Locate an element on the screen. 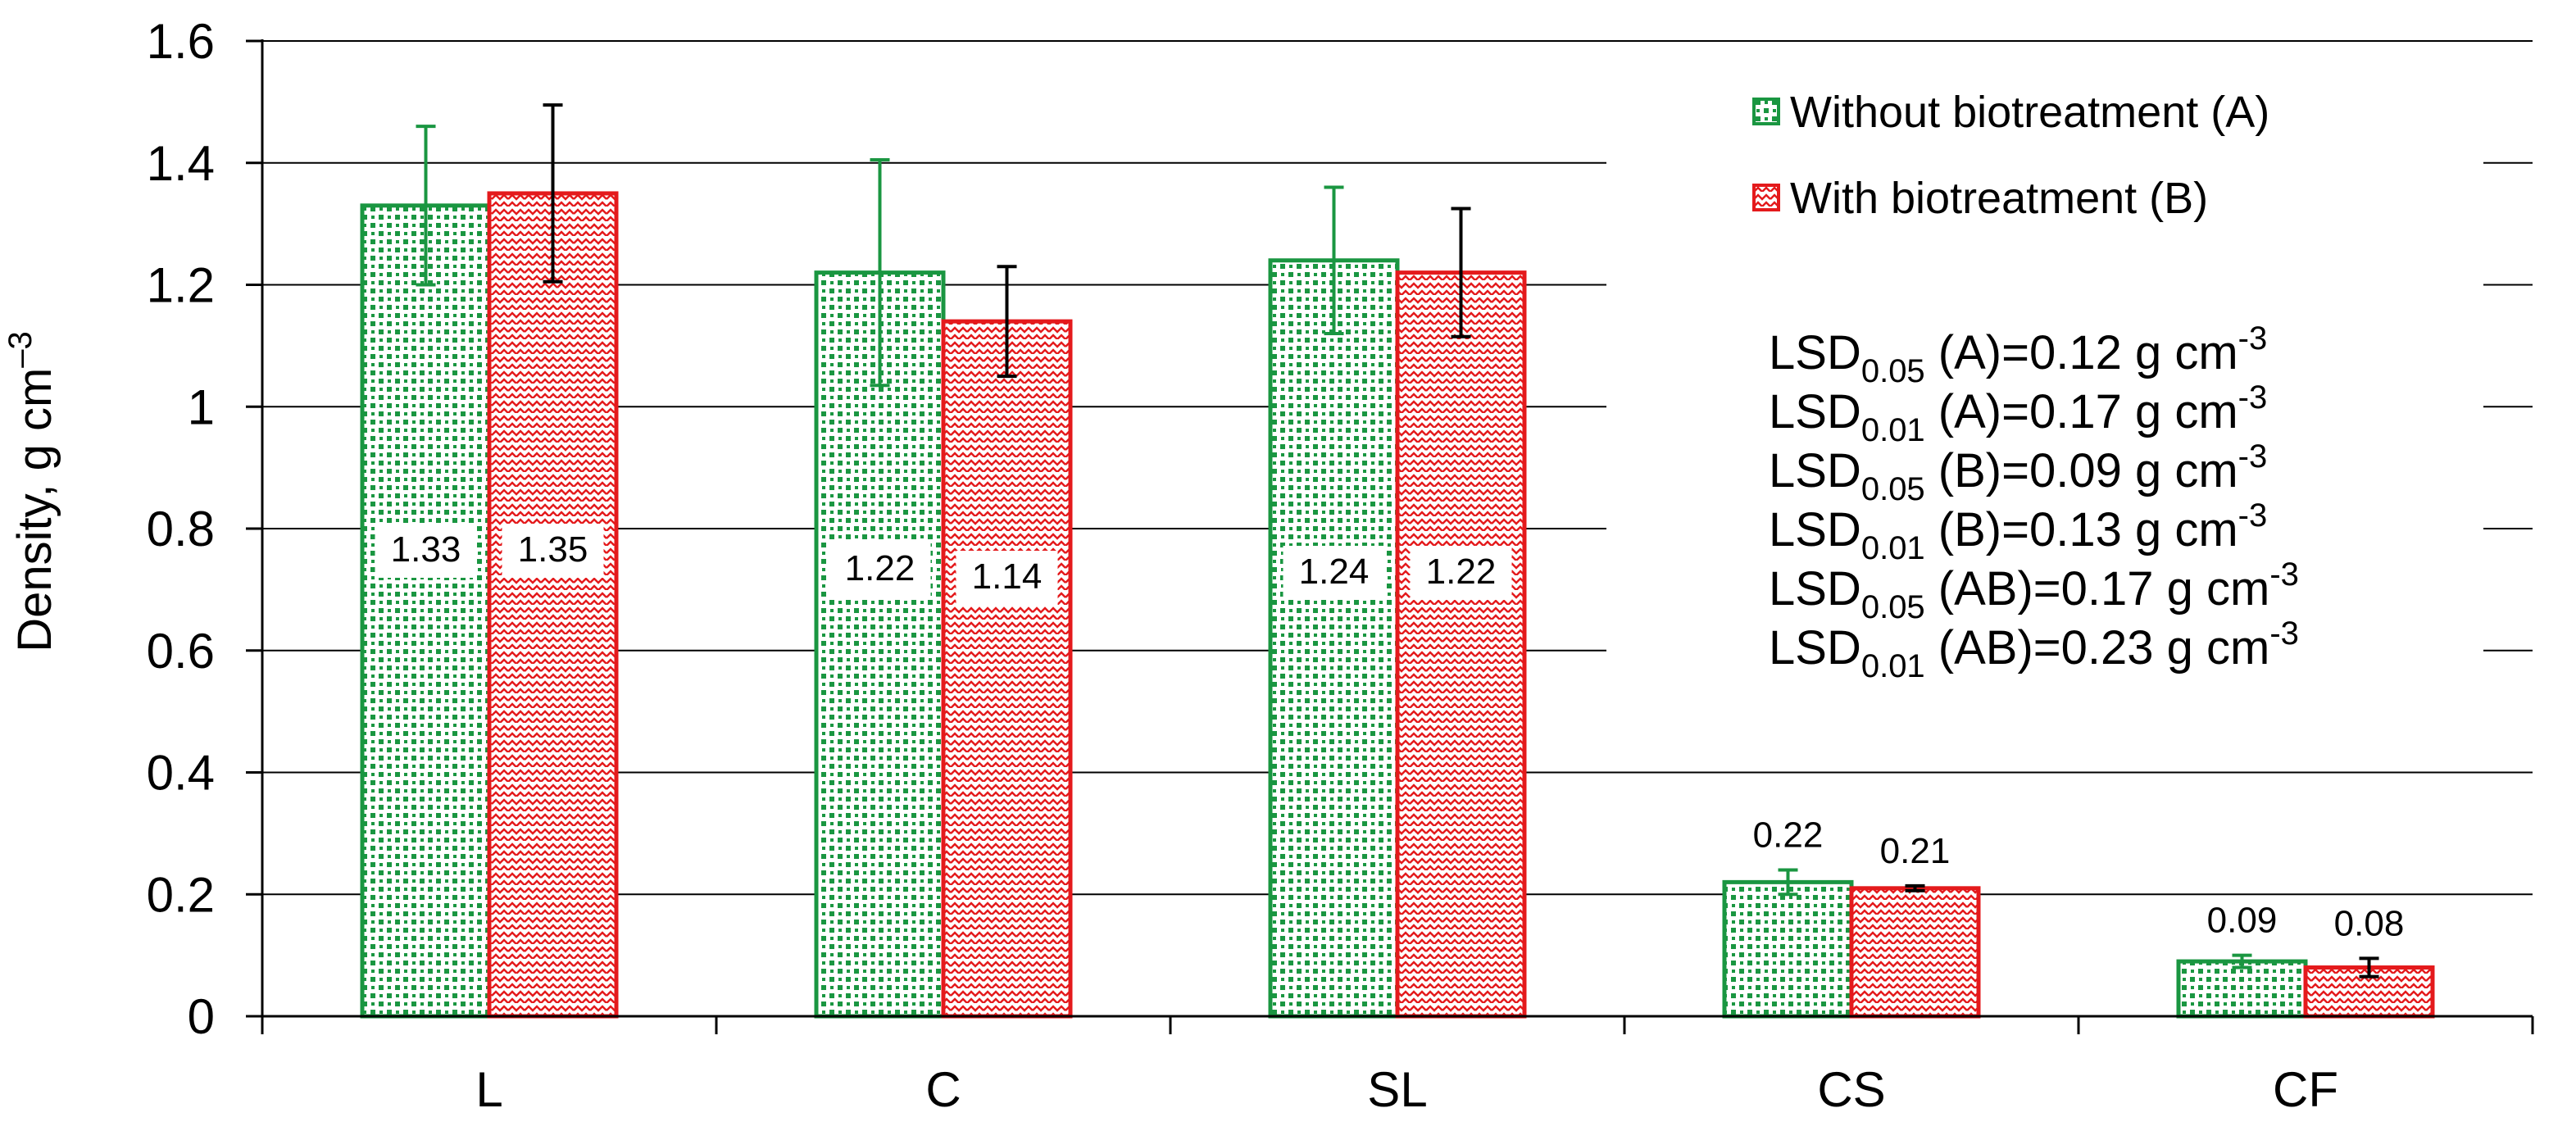 Image resolution: width=2576 pixels, height=1140 pixels. data-label: 0.09 is located at coordinates (2242, 921).